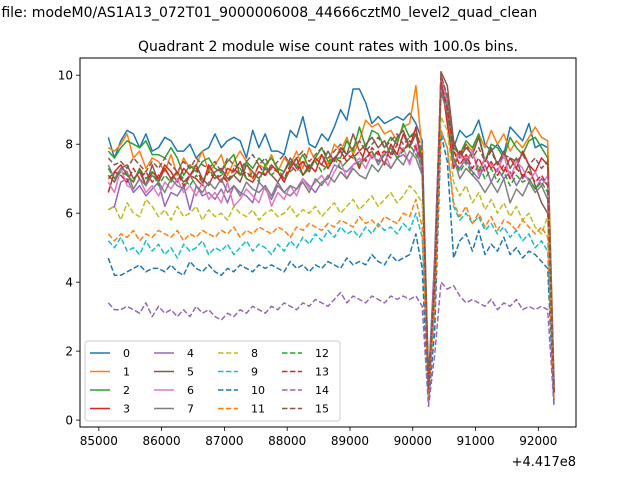 This screenshot has width=640, height=480. Describe the element at coordinates (254, 372) in the screenshot. I see `legend-label-9: 9` at that location.